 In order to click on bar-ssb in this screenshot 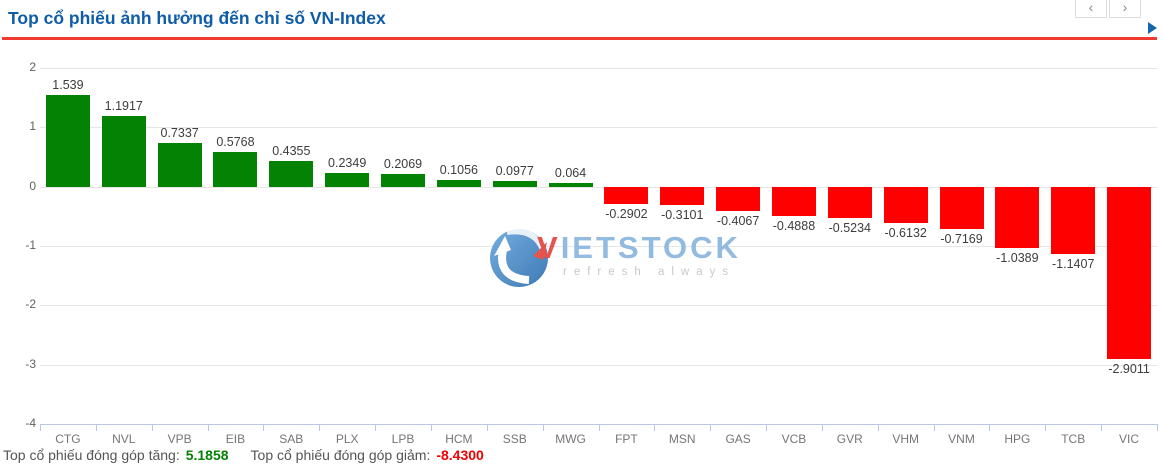, I will do `click(514, 183)`.